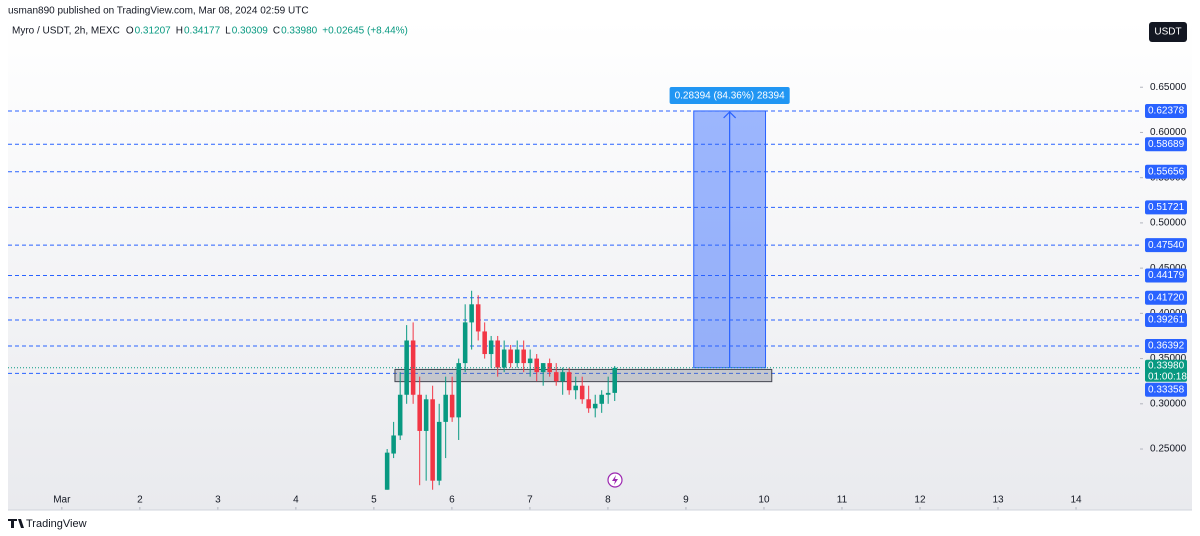 Image resolution: width=1200 pixels, height=536 pixels. I want to click on legend-key: C, so click(276, 31).